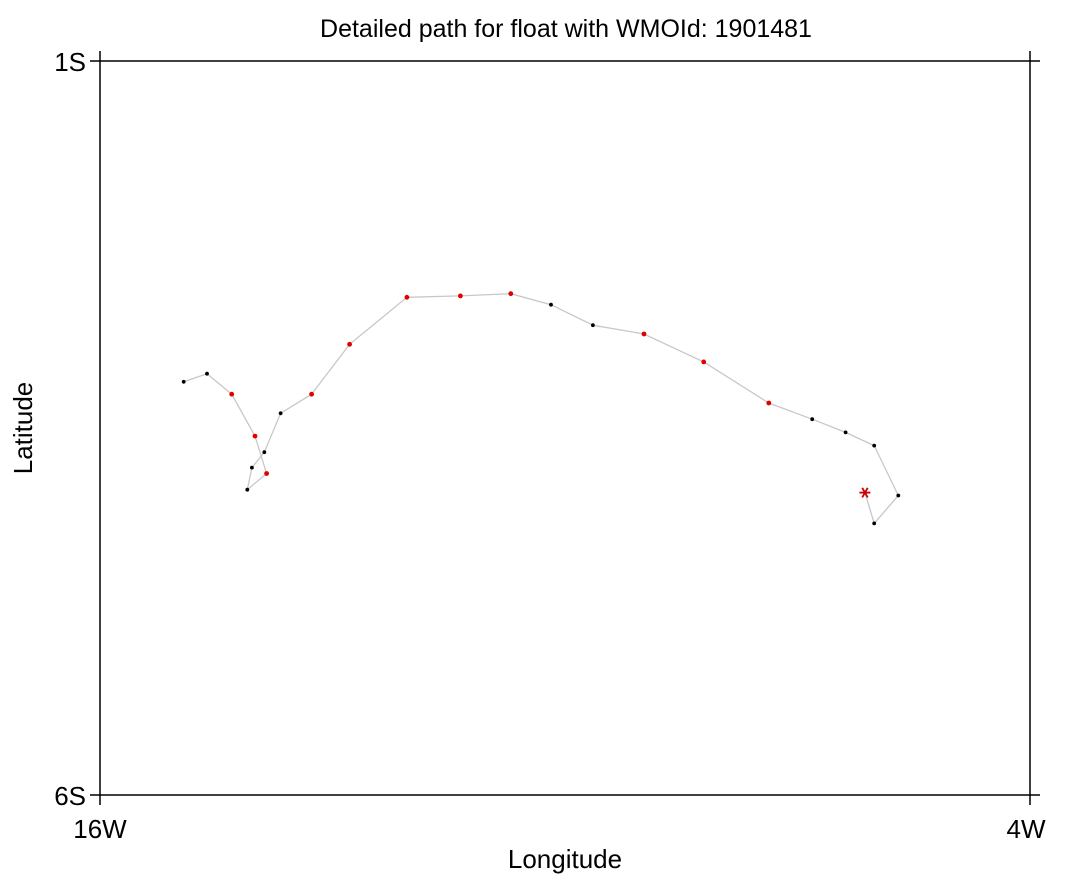  What do you see at coordinates (70, 796) in the screenshot?
I see `y-tick-label-bottom: 6S` at bounding box center [70, 796].